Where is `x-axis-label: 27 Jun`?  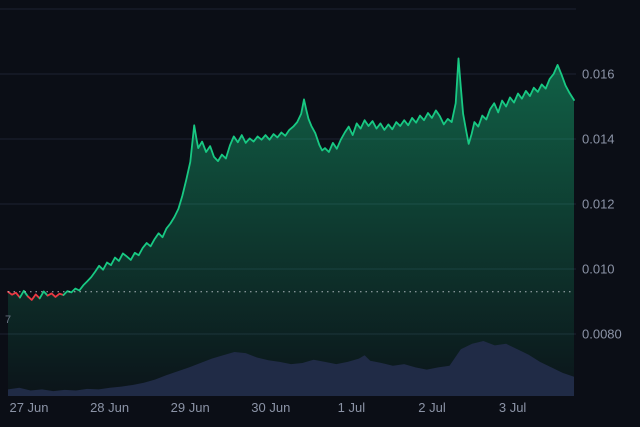 x-axis-label: 27 Jun is located at coordinates (28, 407).